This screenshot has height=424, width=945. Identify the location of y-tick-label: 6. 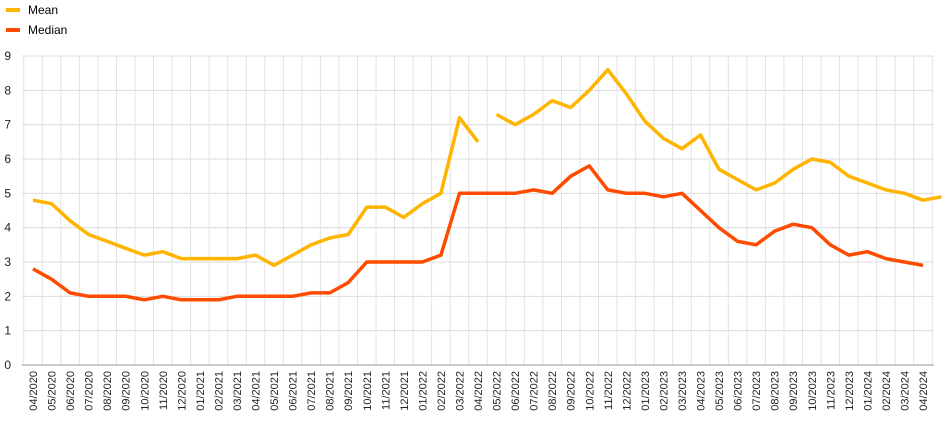
(7, 159).